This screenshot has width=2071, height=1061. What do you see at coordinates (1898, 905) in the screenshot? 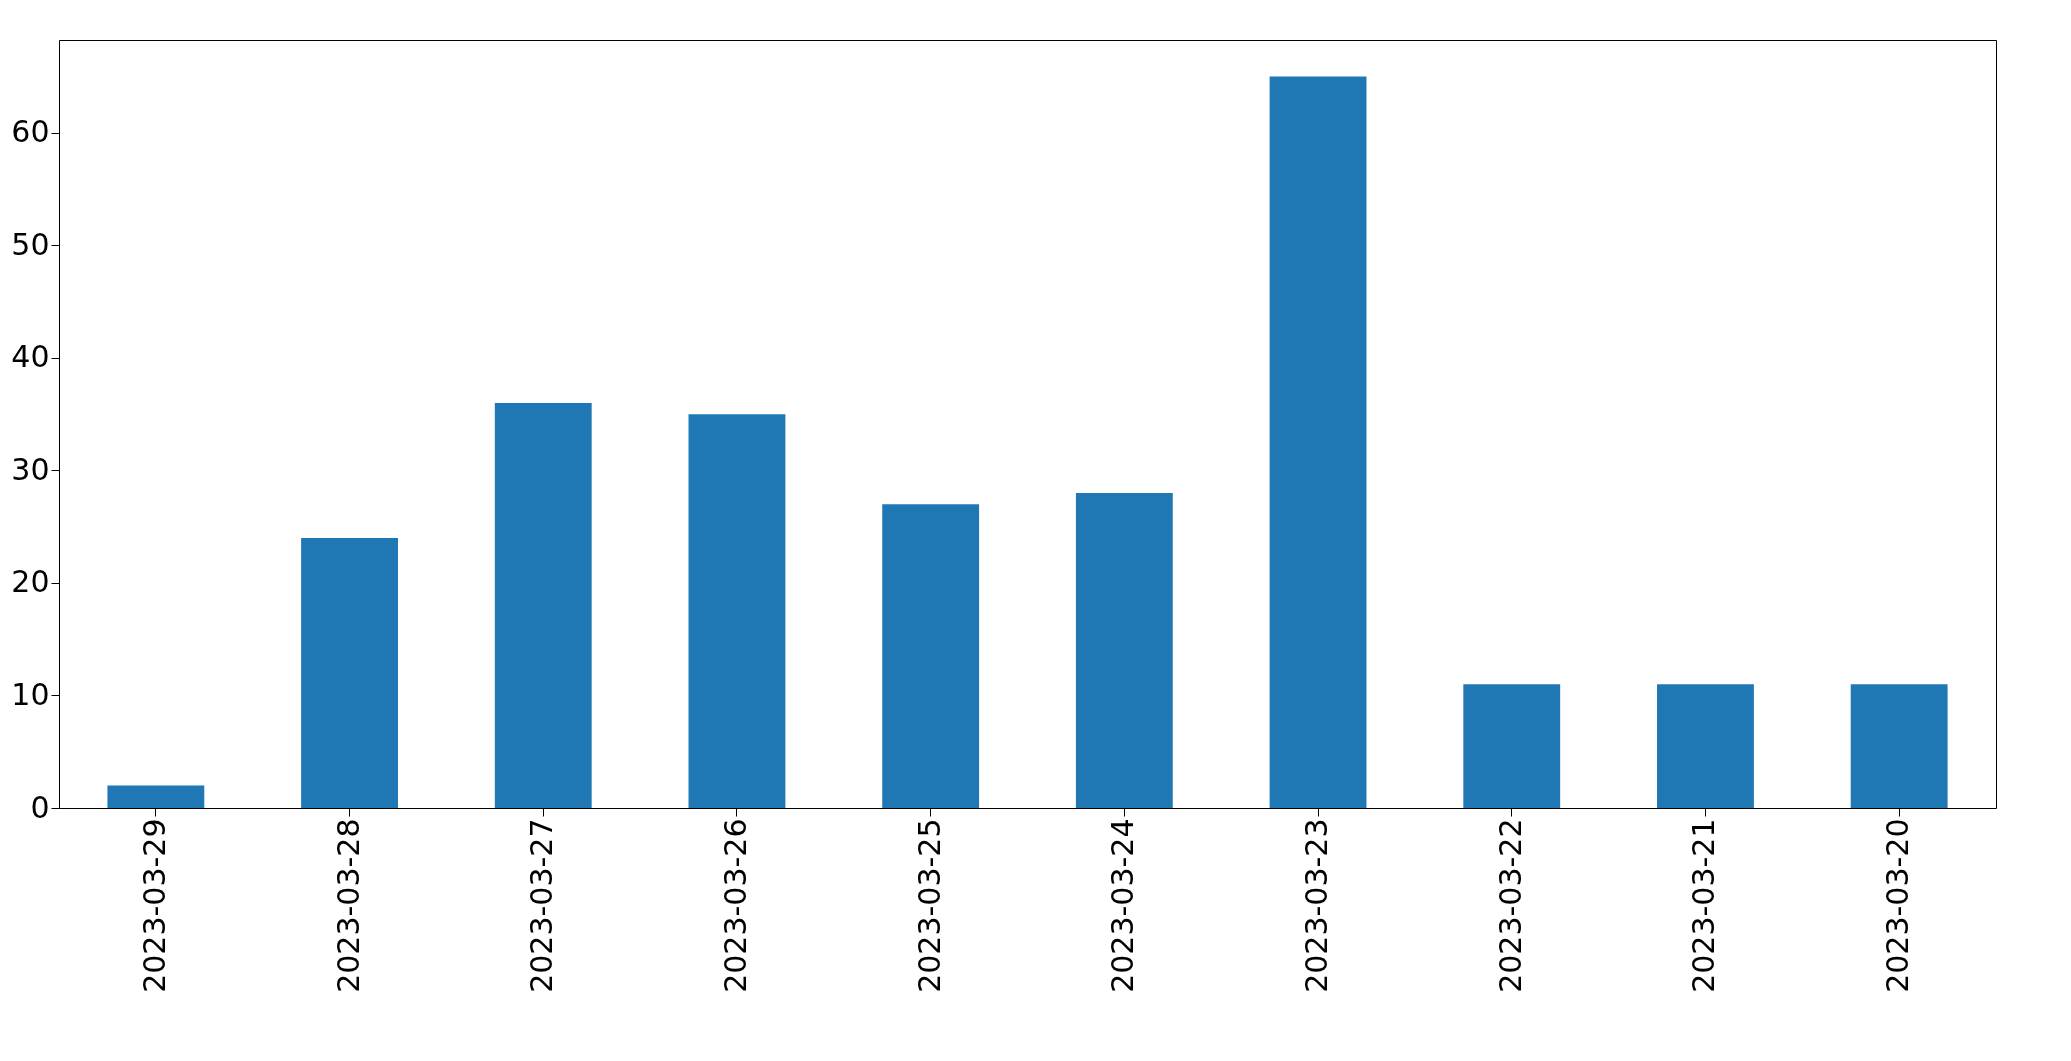
I see `x-tick-label: 2023-03-20` at bounding box center [1898, 905].